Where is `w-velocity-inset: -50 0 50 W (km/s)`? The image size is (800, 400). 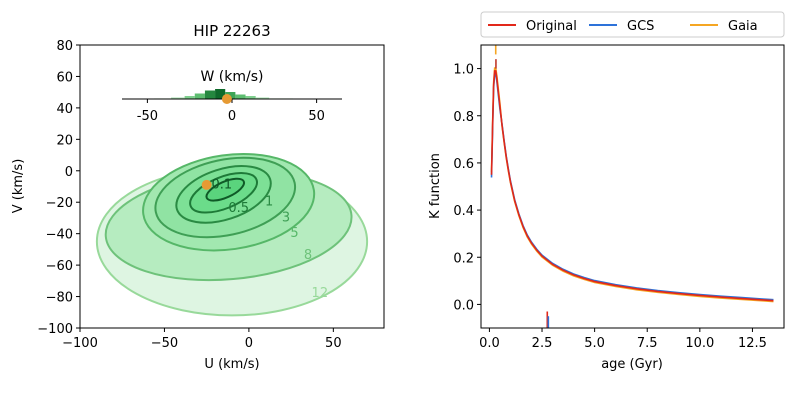
w-velocity-inset: -50 0 50 W (km/s) is located at coordinates (232, 96).